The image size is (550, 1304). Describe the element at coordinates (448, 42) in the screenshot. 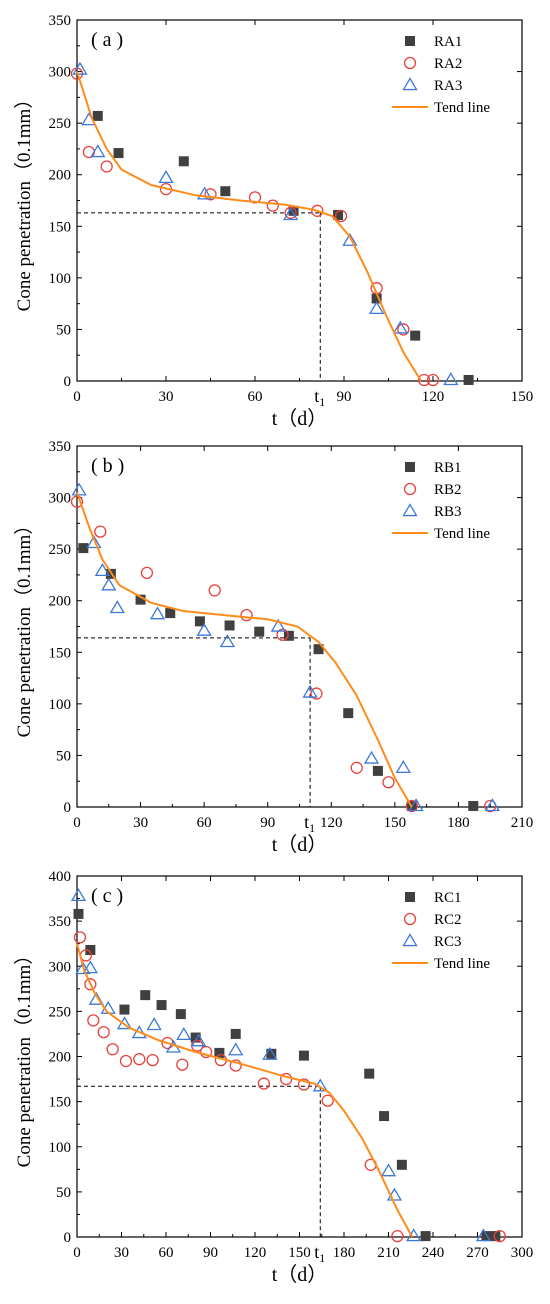

I see `legend-label: RA1` at that location.